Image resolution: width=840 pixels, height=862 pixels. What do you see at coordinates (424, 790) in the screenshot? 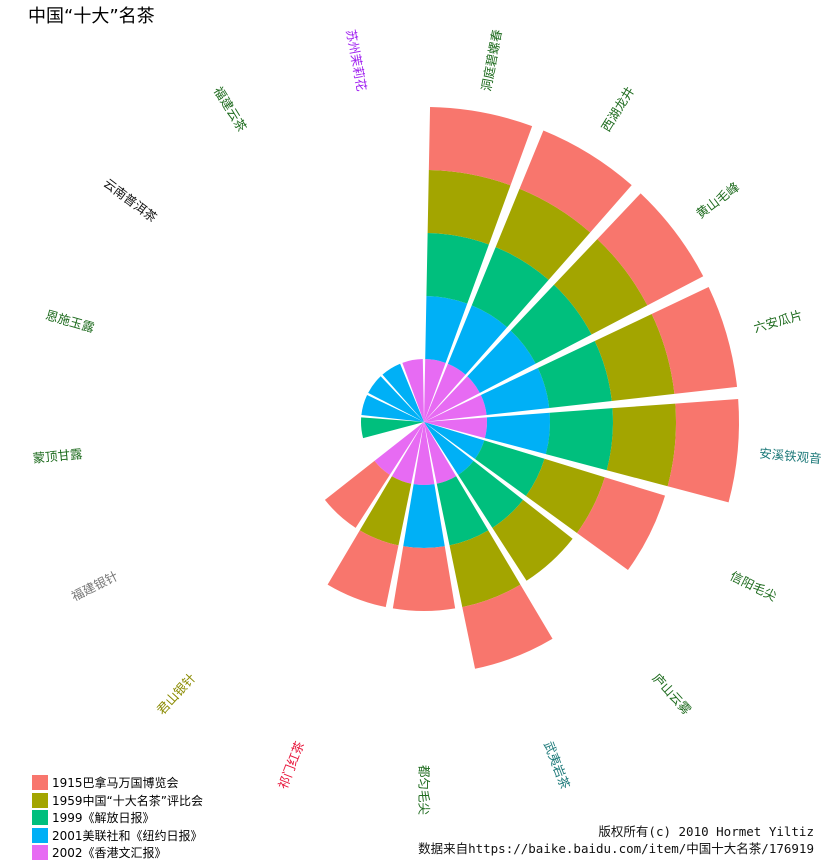
I see `category-label: 都匀毛尖` at bounding box center [424, 790].